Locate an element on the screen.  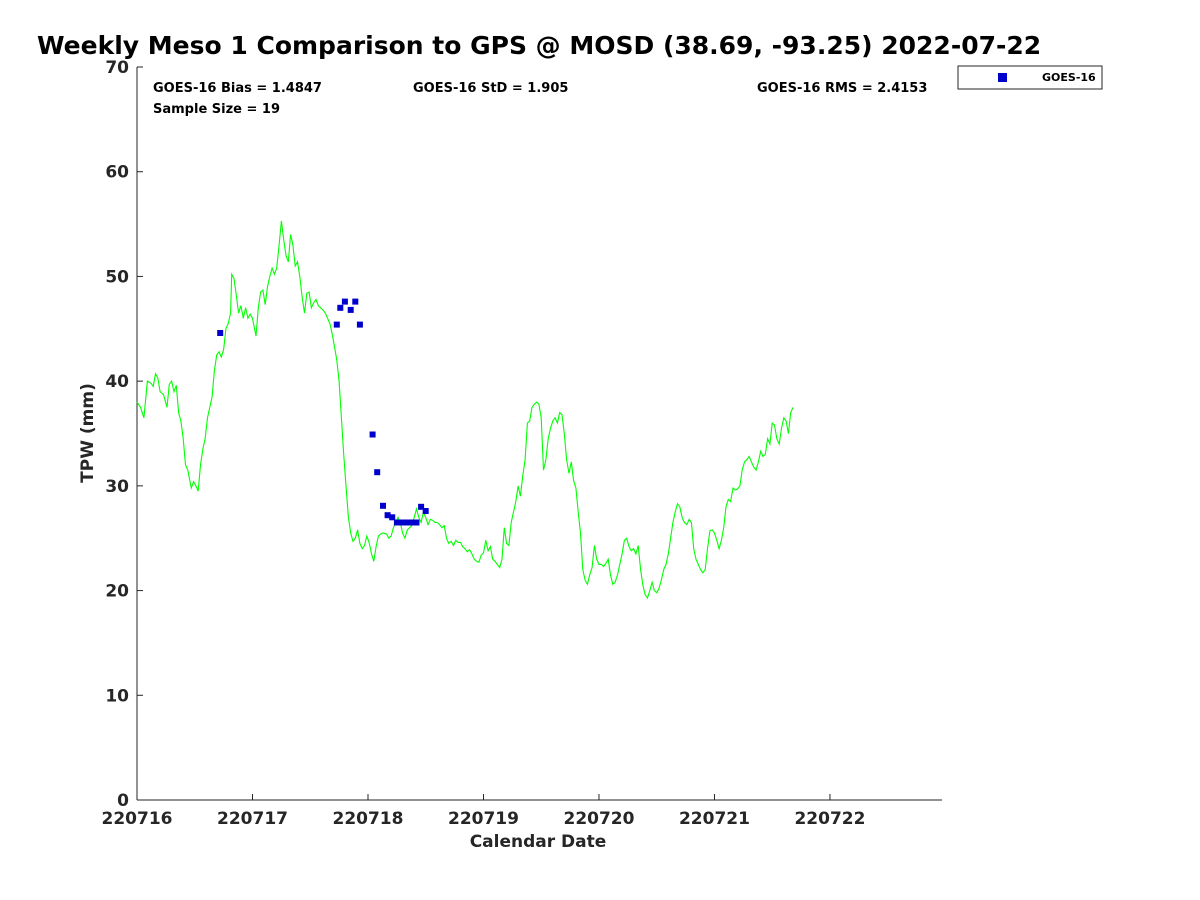
x-tick-label: 220720 is located at coordinates (598, 819).